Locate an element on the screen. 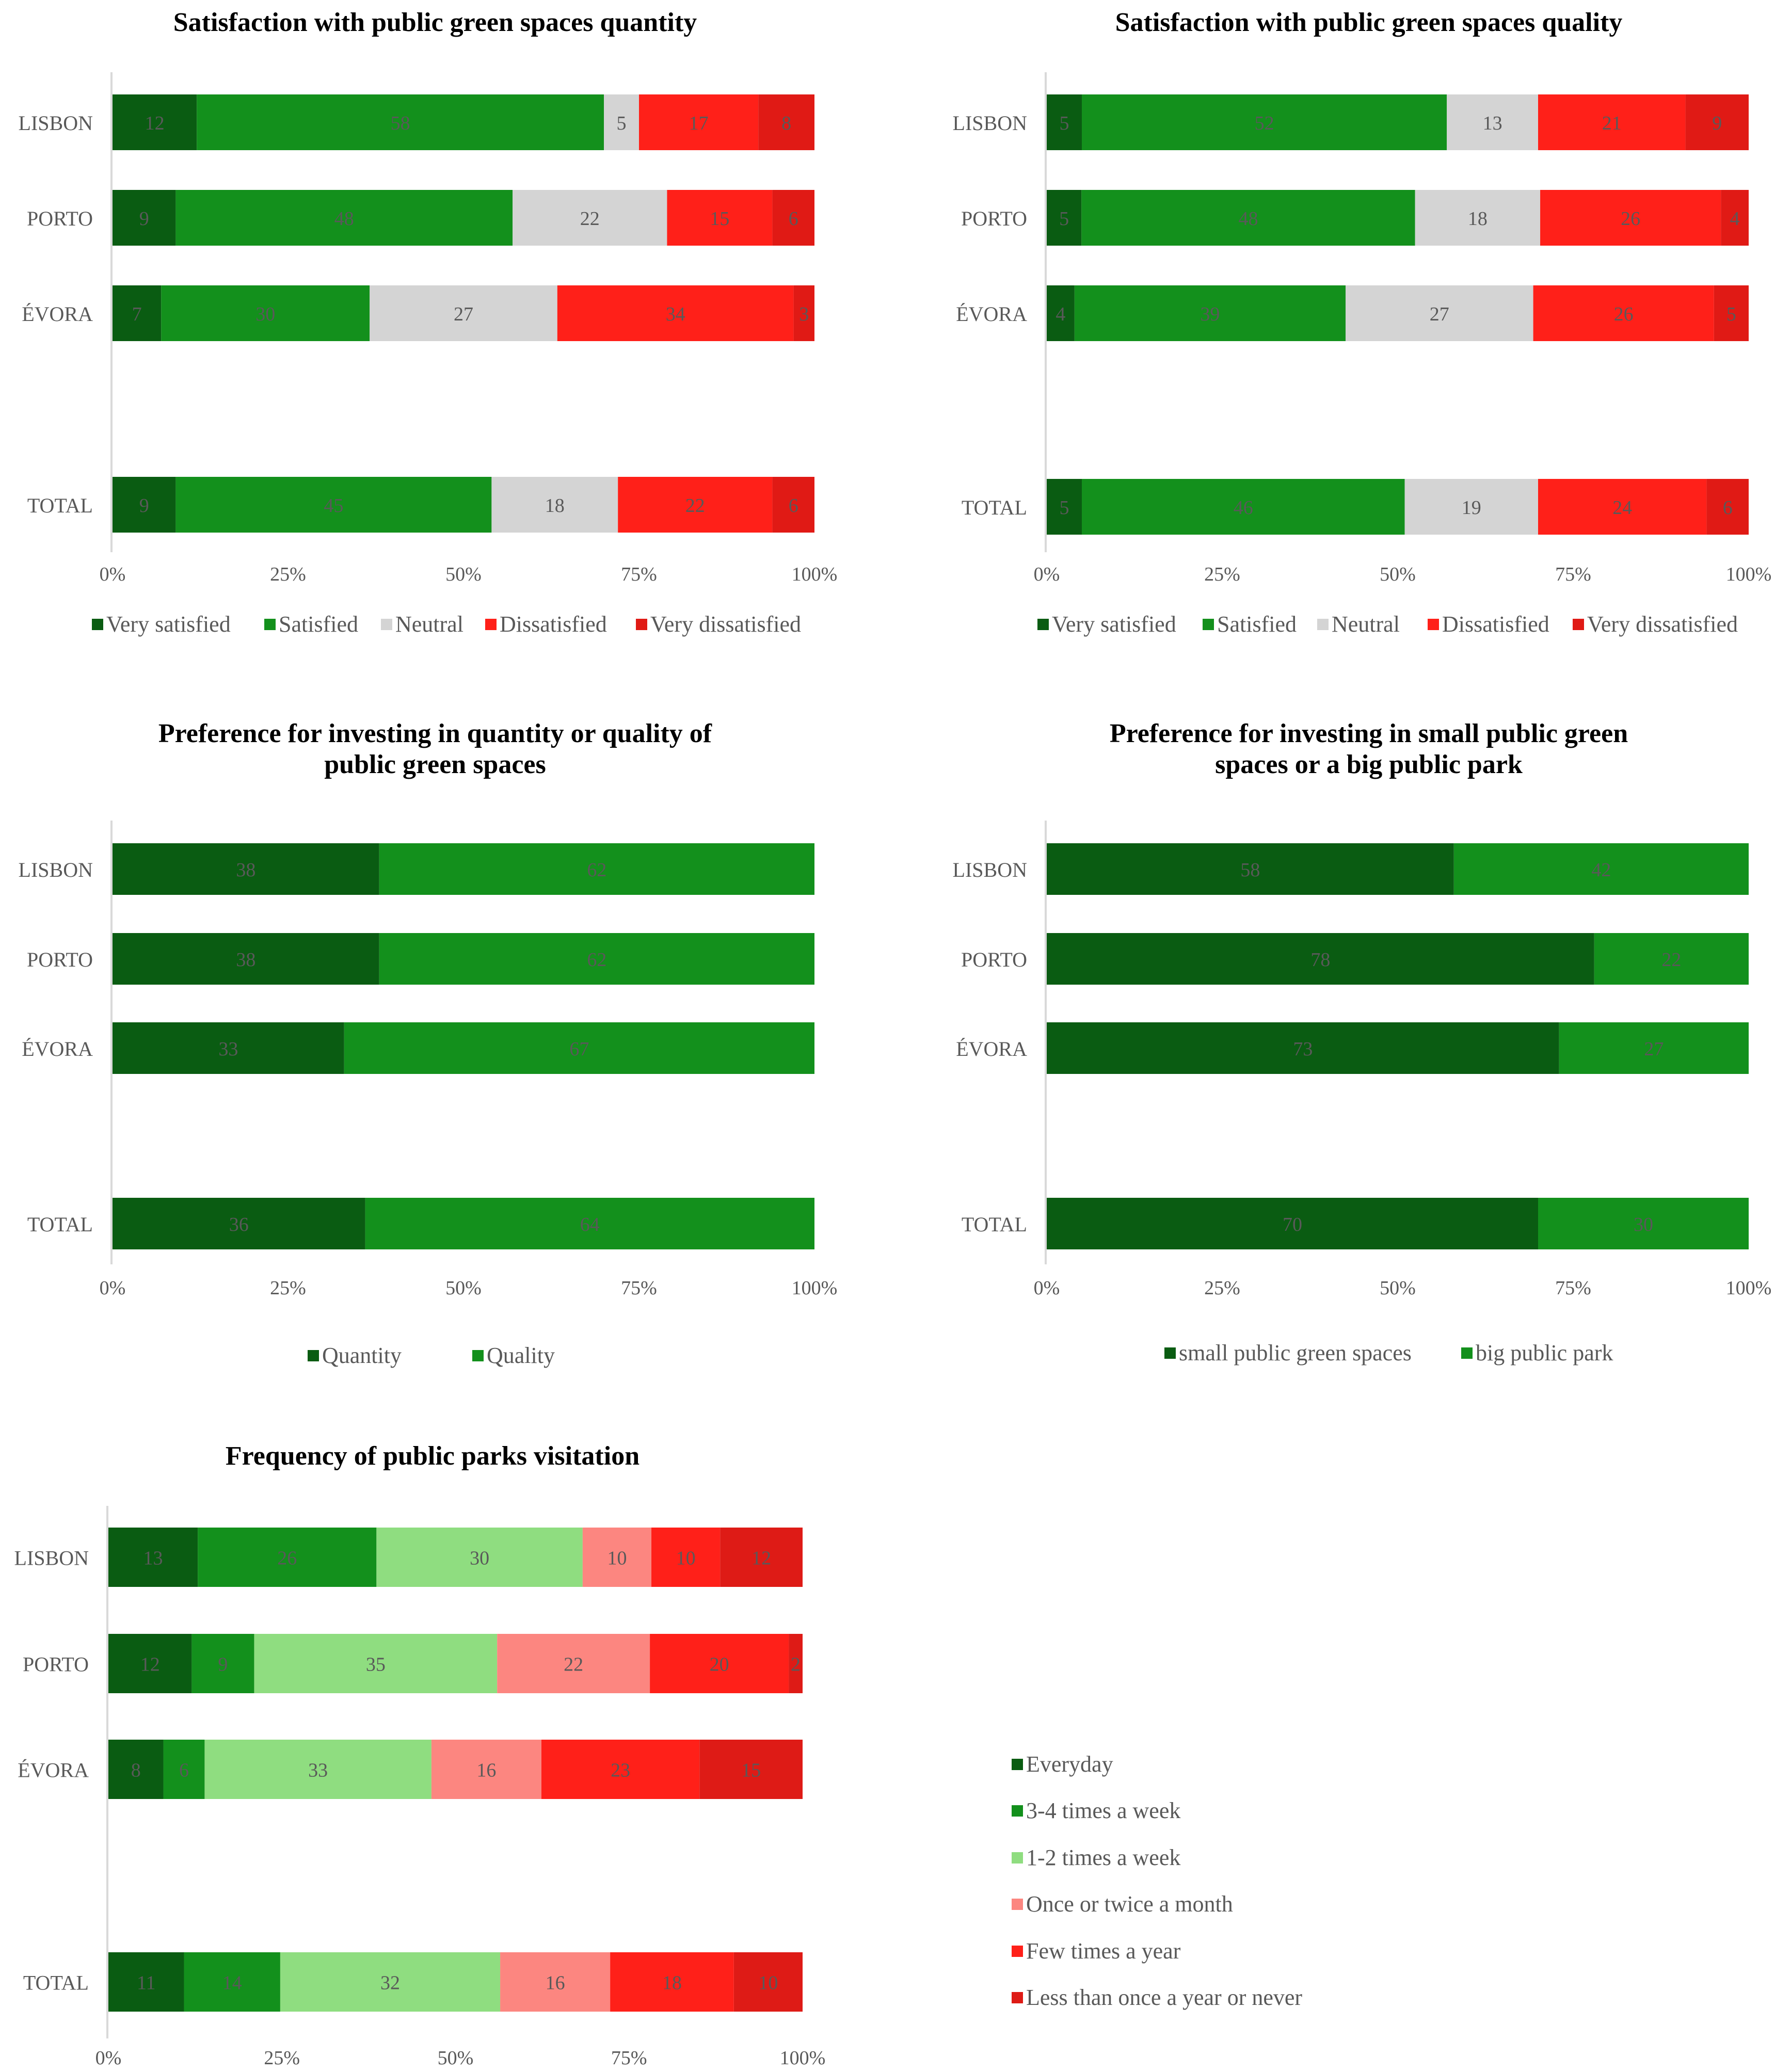 The width and height of the screenshot is (1775, 2072). data-label-total-everyday: 11 is located at coordinates (146, 1983).